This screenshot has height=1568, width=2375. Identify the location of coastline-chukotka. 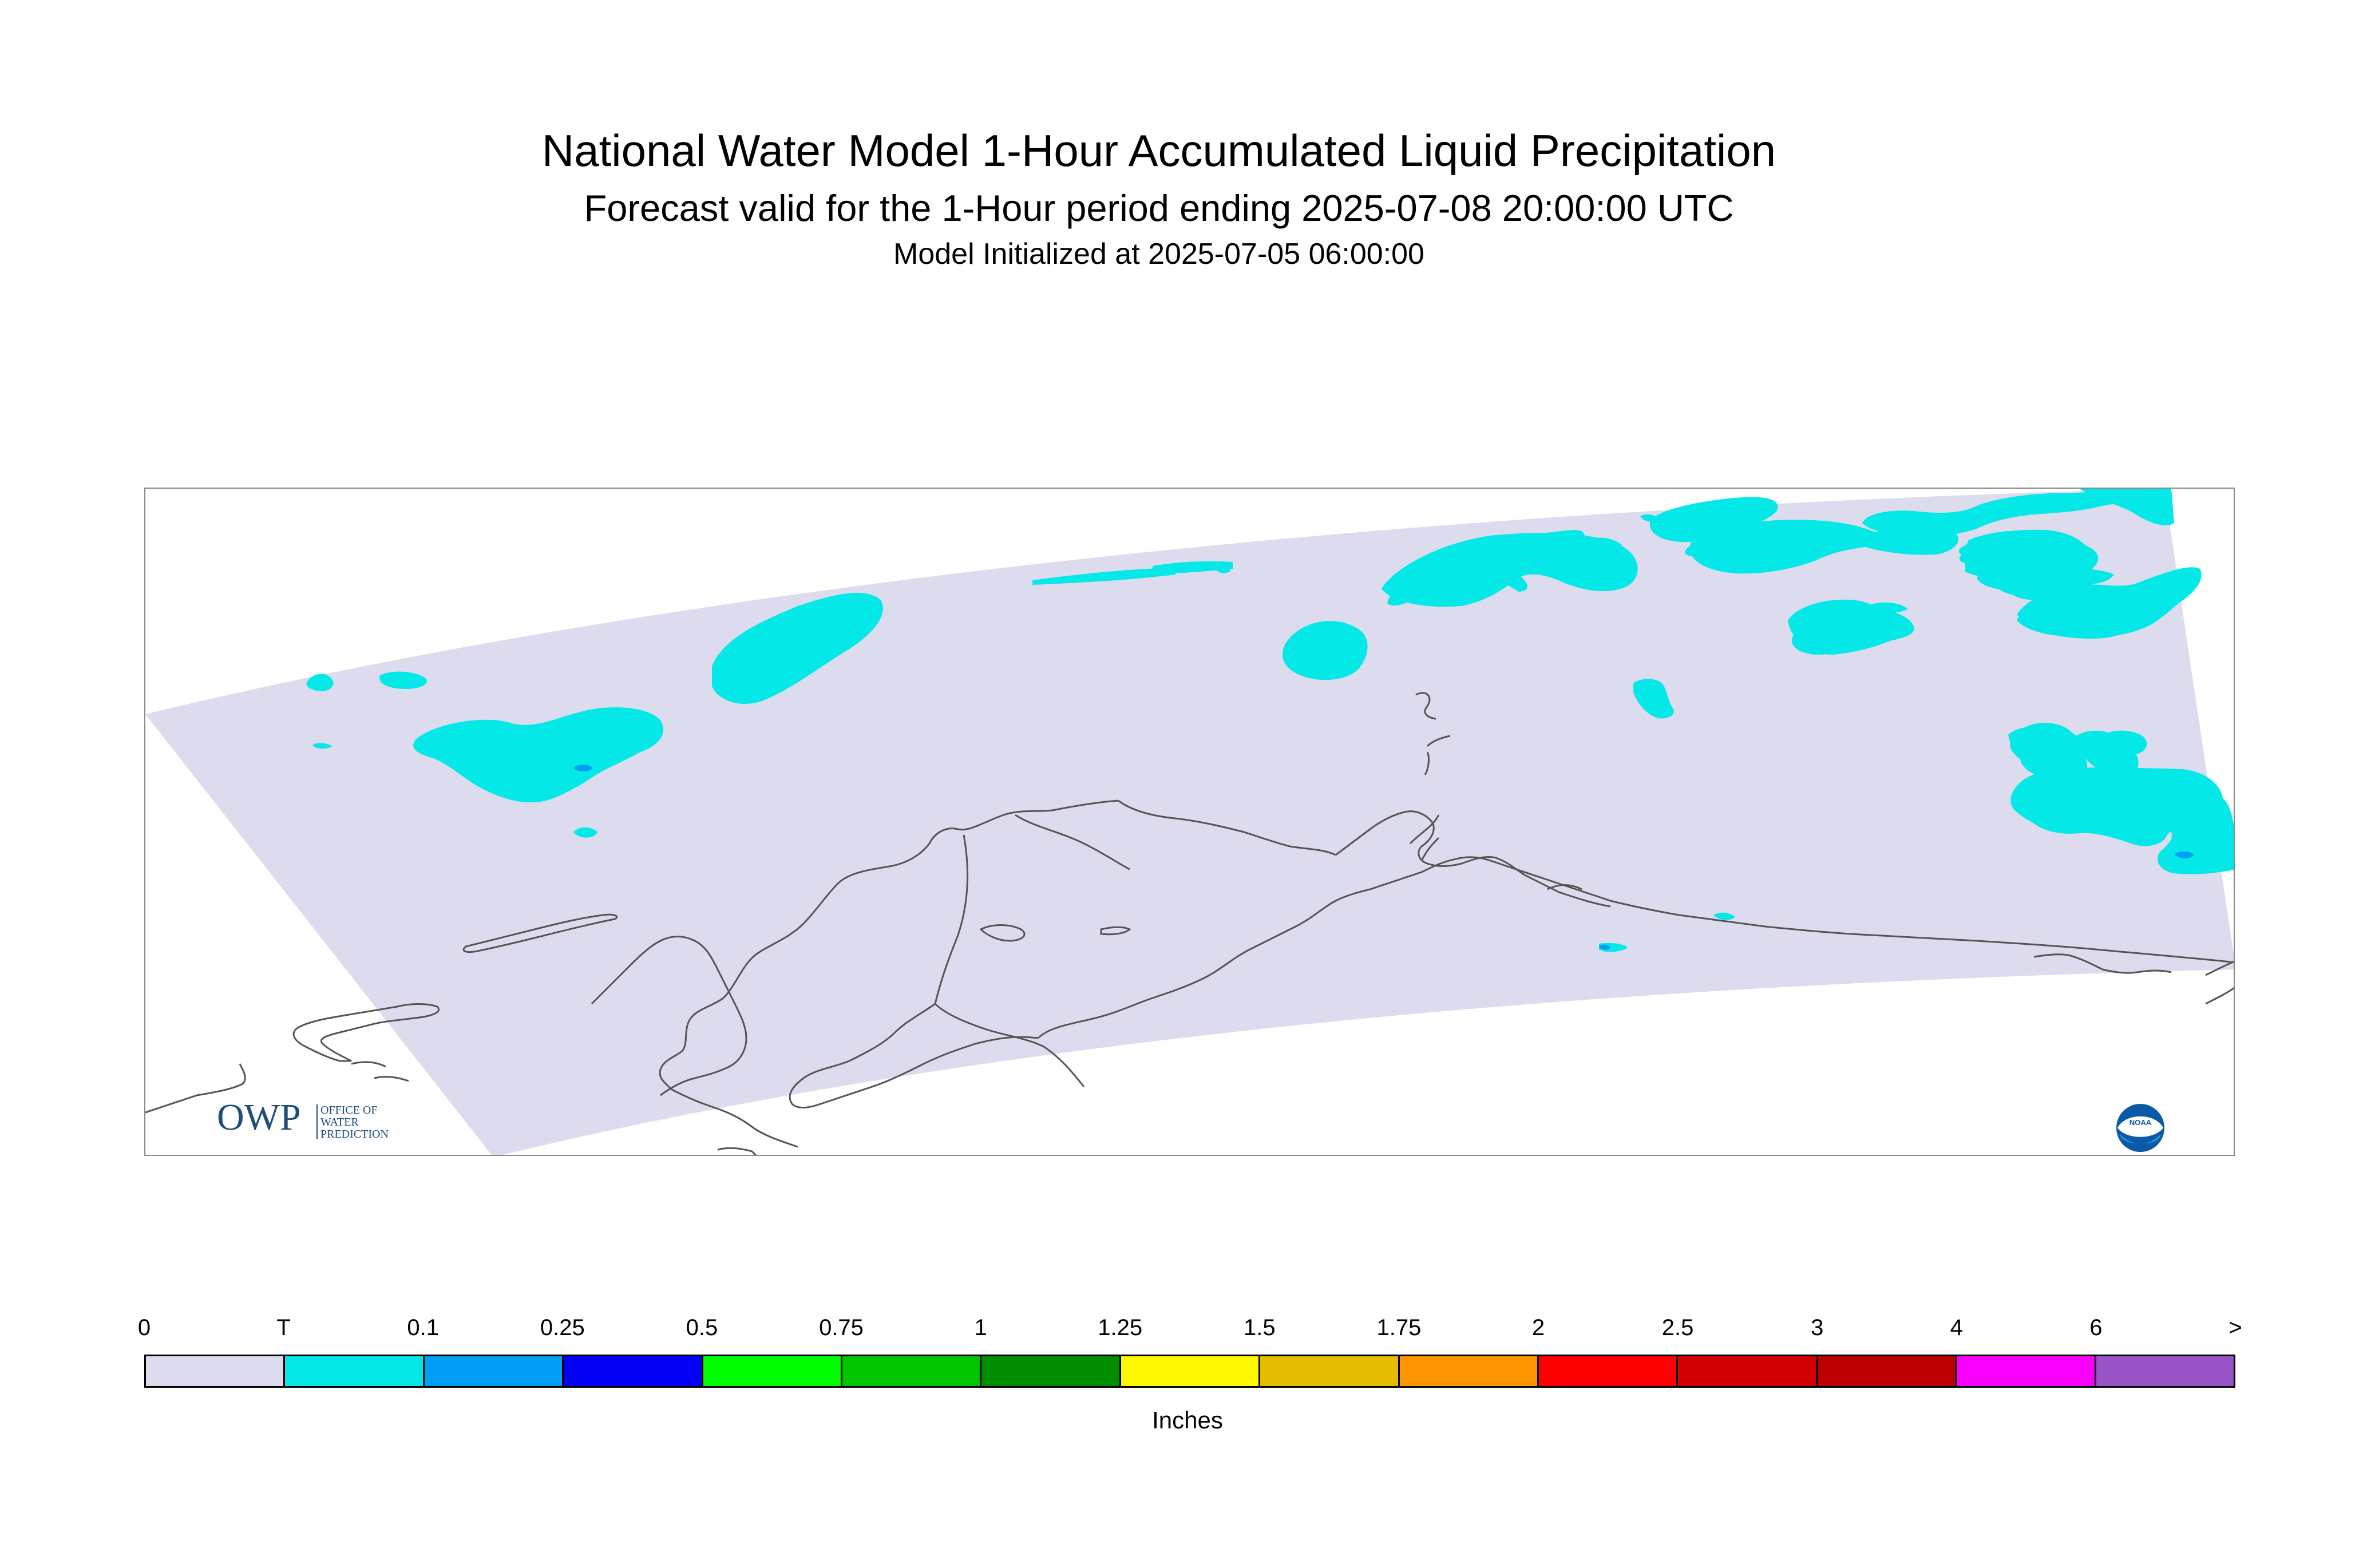
(455, 987).